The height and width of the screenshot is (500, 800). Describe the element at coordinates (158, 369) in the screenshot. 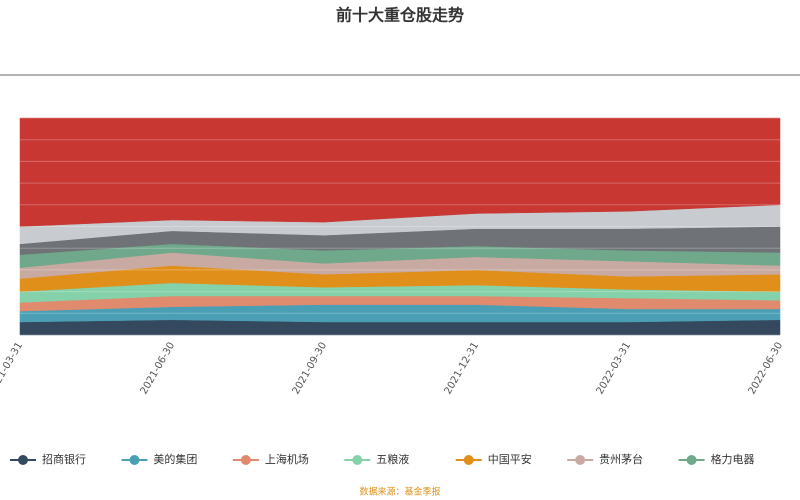

I see `x-tick-label: 2021-06-30` at that location.